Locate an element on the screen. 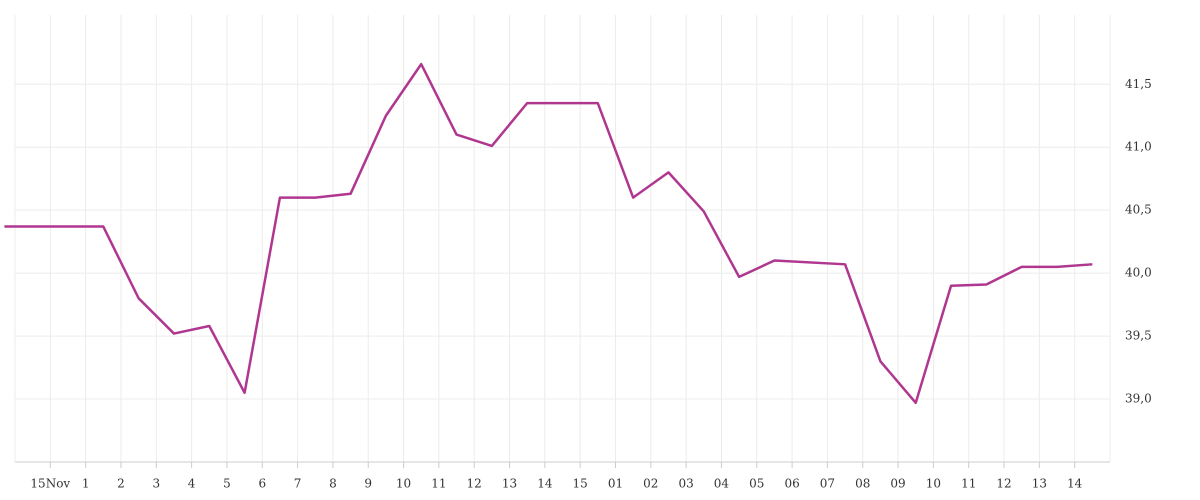  x-tick-label: 02 is located at coordinates (650, 484).